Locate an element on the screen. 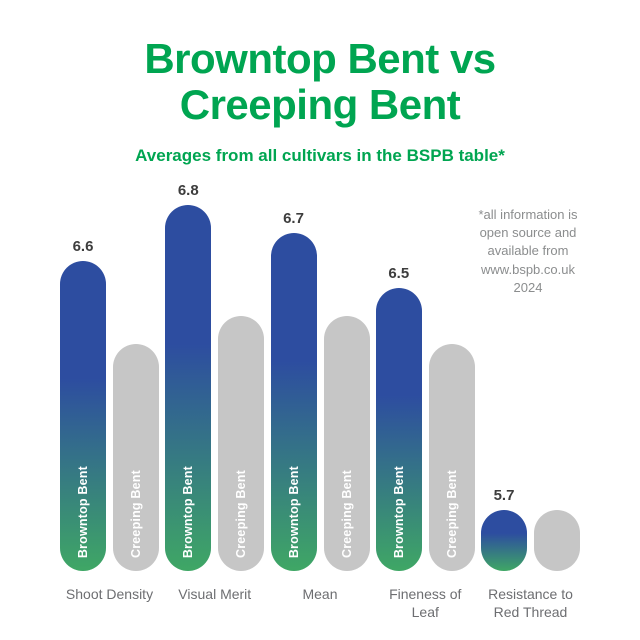 Image resolution: width=640 pixels, height=640 pixels. bar-pair: 5.7 is located at coordinates (530, 529).